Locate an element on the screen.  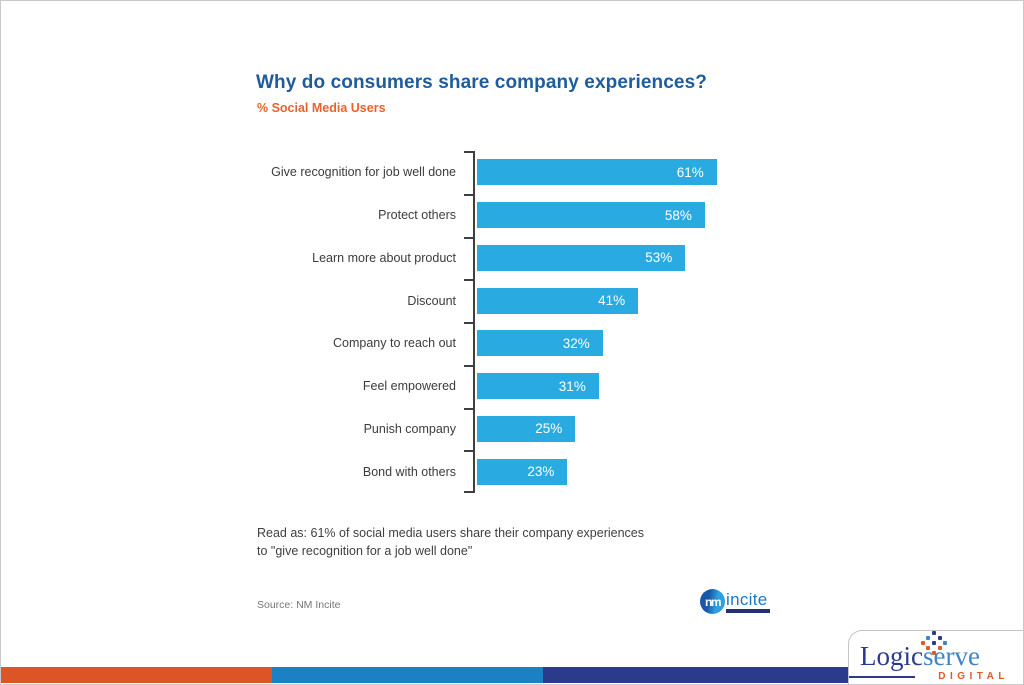
nm-incite-wordmark: incite is located at coordinates (747, 599).